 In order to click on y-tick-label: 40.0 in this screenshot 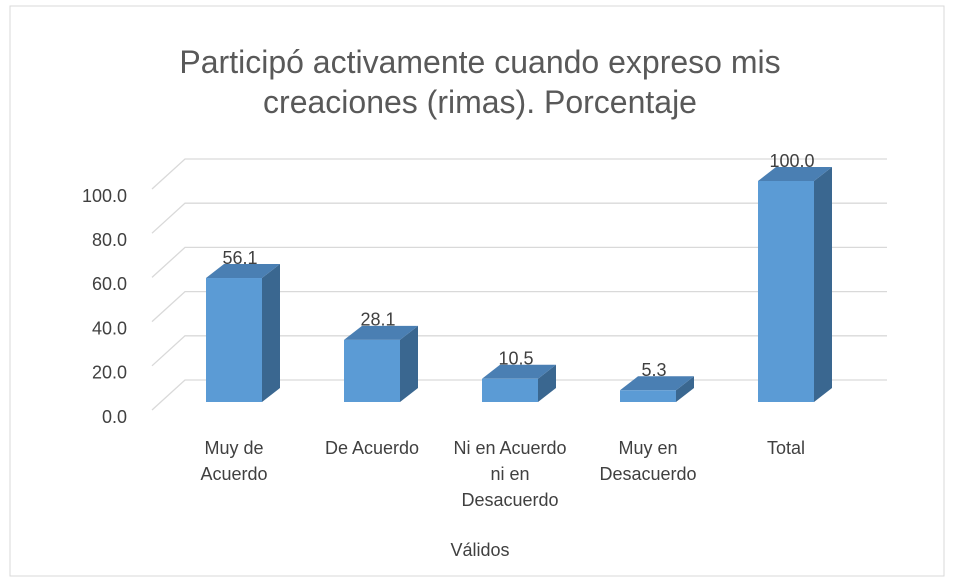, I will do `click(109, 328)`.